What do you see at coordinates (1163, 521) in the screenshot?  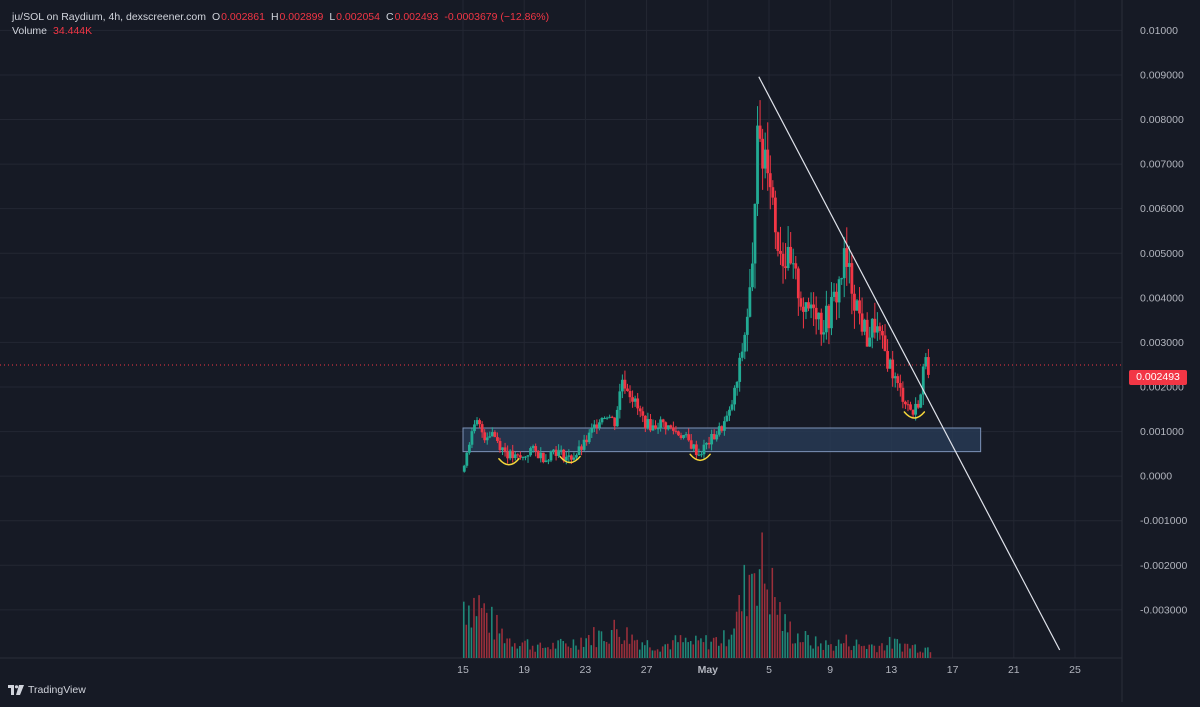 I see `y-tick-label: -0.001000` at bounding box center [1163, 521].